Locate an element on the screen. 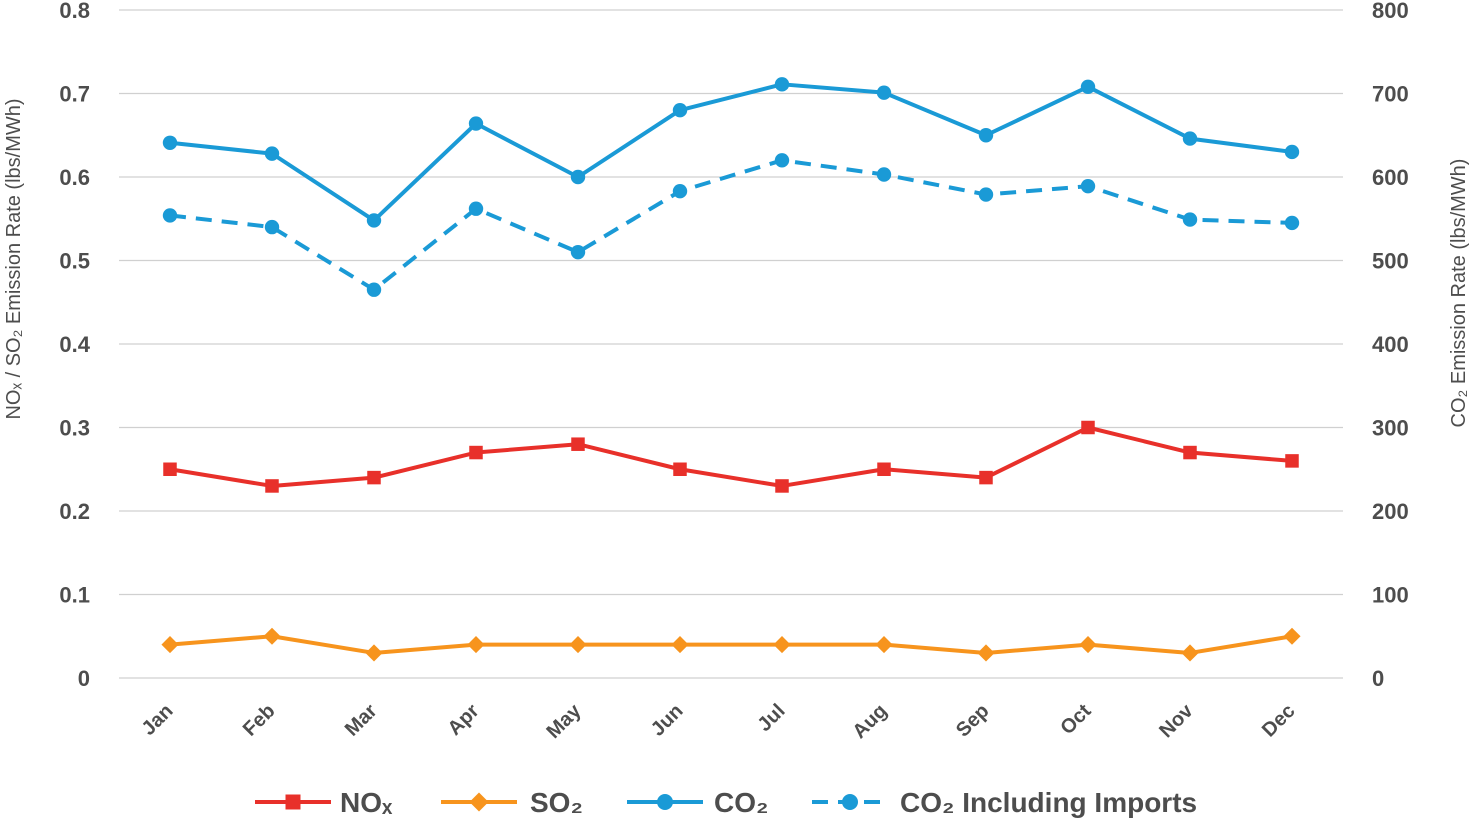 The image size is (1471, 819). x-tick-label: Sep is located at coordinates (972, 720).